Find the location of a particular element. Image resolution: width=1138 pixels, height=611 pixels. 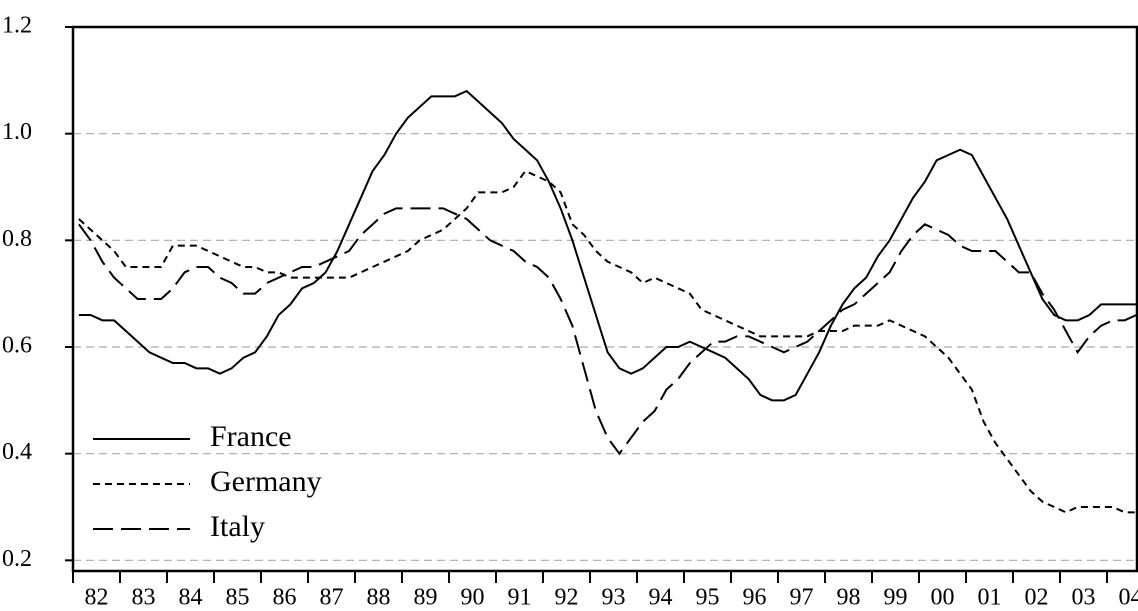

x-tick-label: 03 is located at coordinates (1084, 598).